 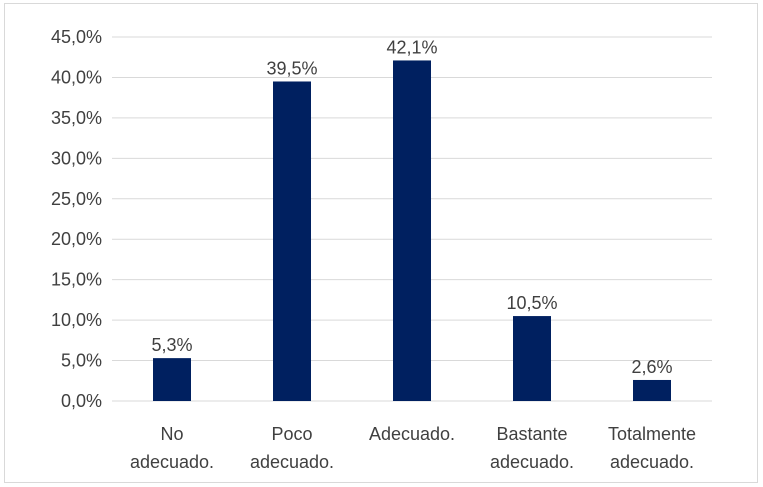 I want to click on y-tick-label: 0,0%, so click(x=81, y=401).